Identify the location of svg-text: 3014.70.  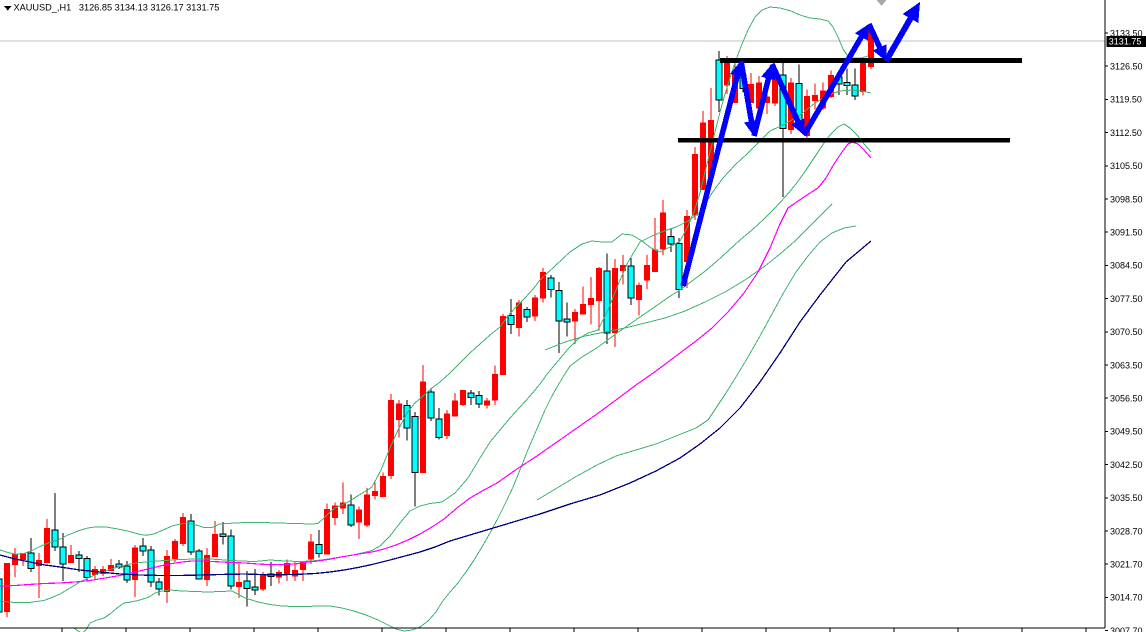
(1126, 598).